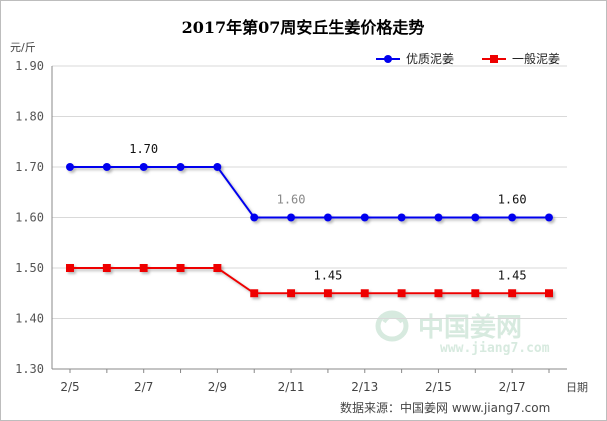 This screenshot has height=421, width=607. Describe the element at coordinates (430, 59) in the screenshot. I see `legend-label-premium: 优质泥姜` at that location.